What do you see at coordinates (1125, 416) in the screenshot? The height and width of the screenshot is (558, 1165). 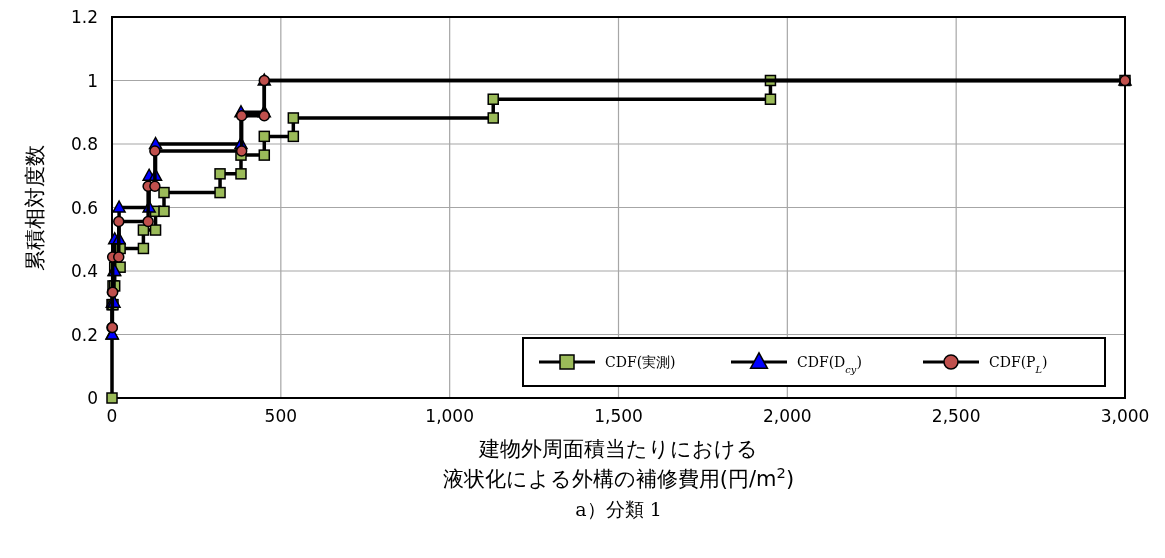 I see `x-tick-label: 3,000` at bounding box center [1125, 416].